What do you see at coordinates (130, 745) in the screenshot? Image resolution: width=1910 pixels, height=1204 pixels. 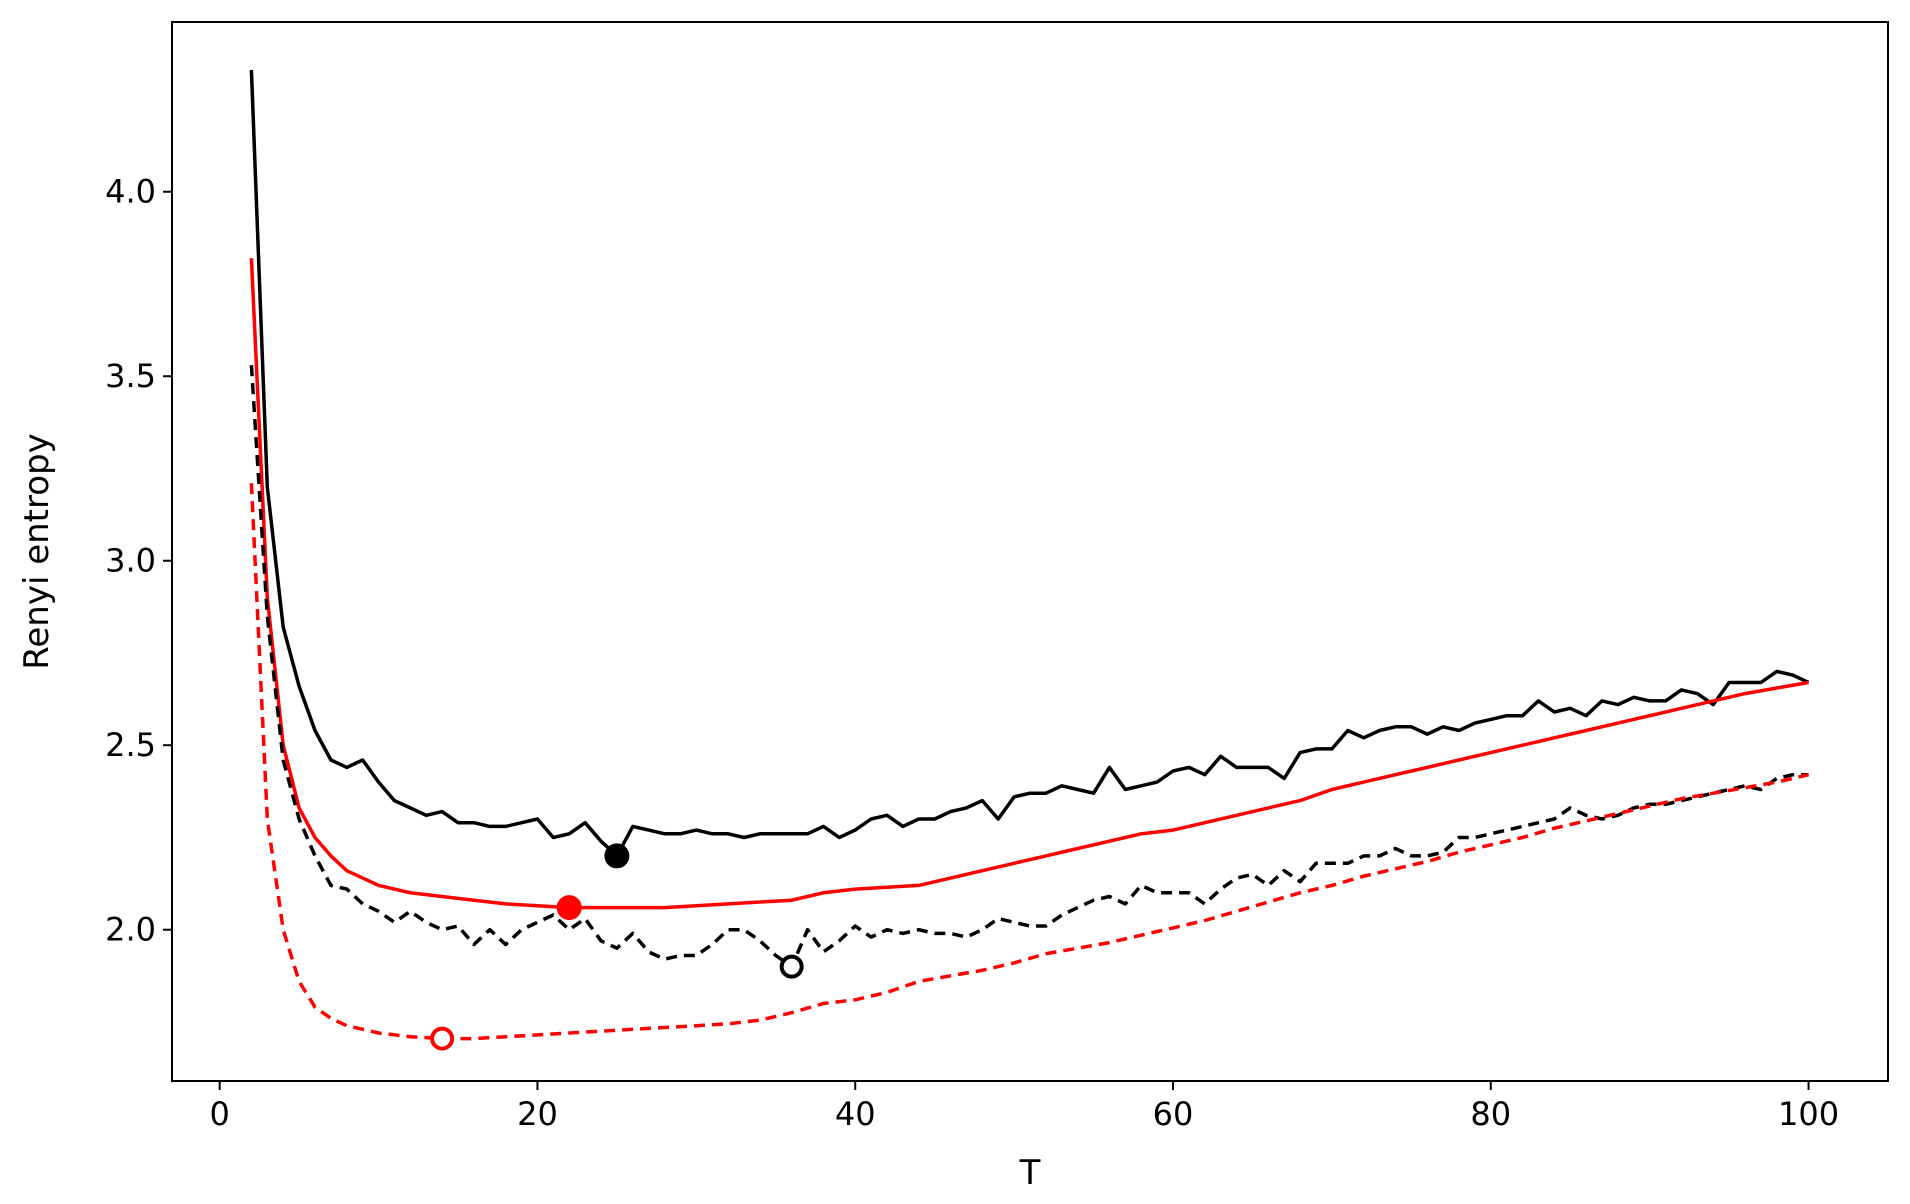 I see `y-tick-label-1: 2.5` at bounding box center [130, 745].